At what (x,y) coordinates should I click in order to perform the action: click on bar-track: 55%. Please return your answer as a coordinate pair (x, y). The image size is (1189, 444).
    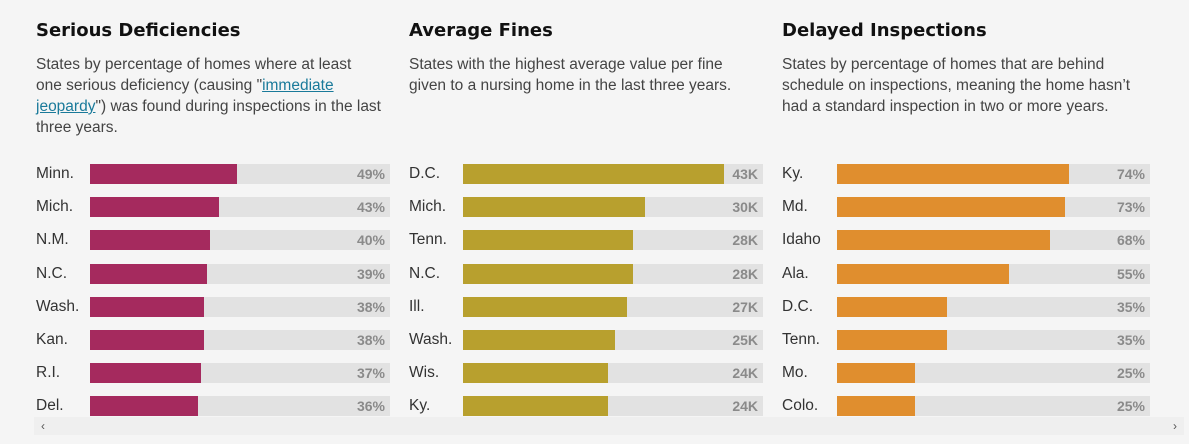
    Looking at the image, I should click on (993, 274).